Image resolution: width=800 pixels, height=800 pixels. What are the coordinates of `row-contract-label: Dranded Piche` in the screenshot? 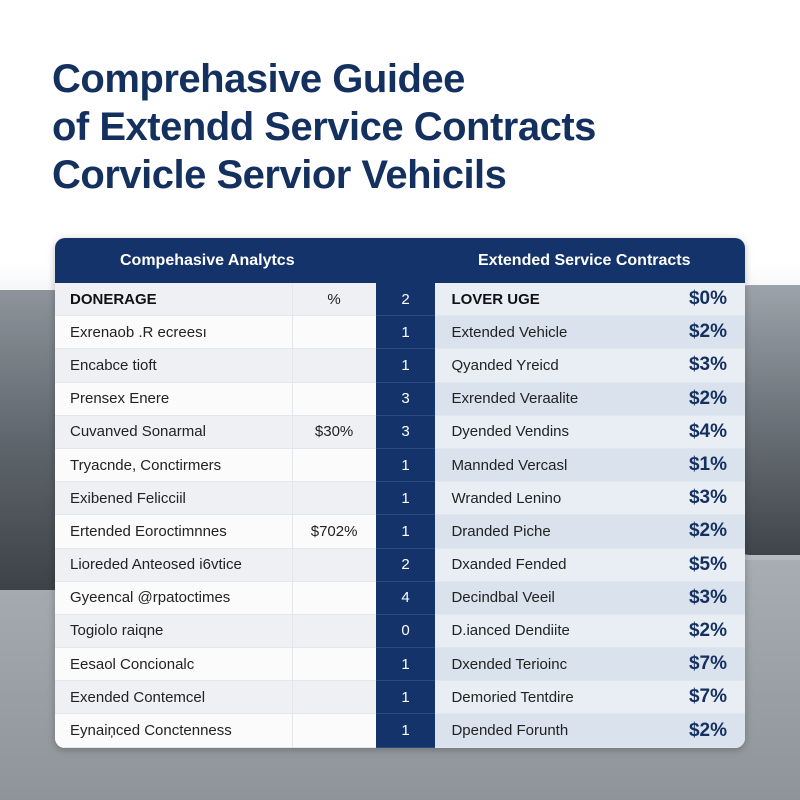 It's located at (548, 532).